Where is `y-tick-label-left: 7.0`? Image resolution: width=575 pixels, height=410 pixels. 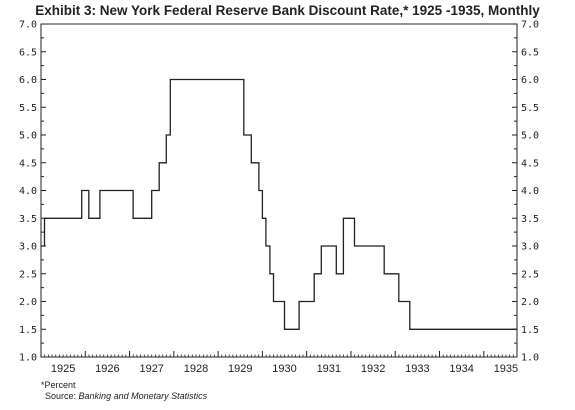
y-tick-label-left: 7.0 is located at coordinates (28, 25).